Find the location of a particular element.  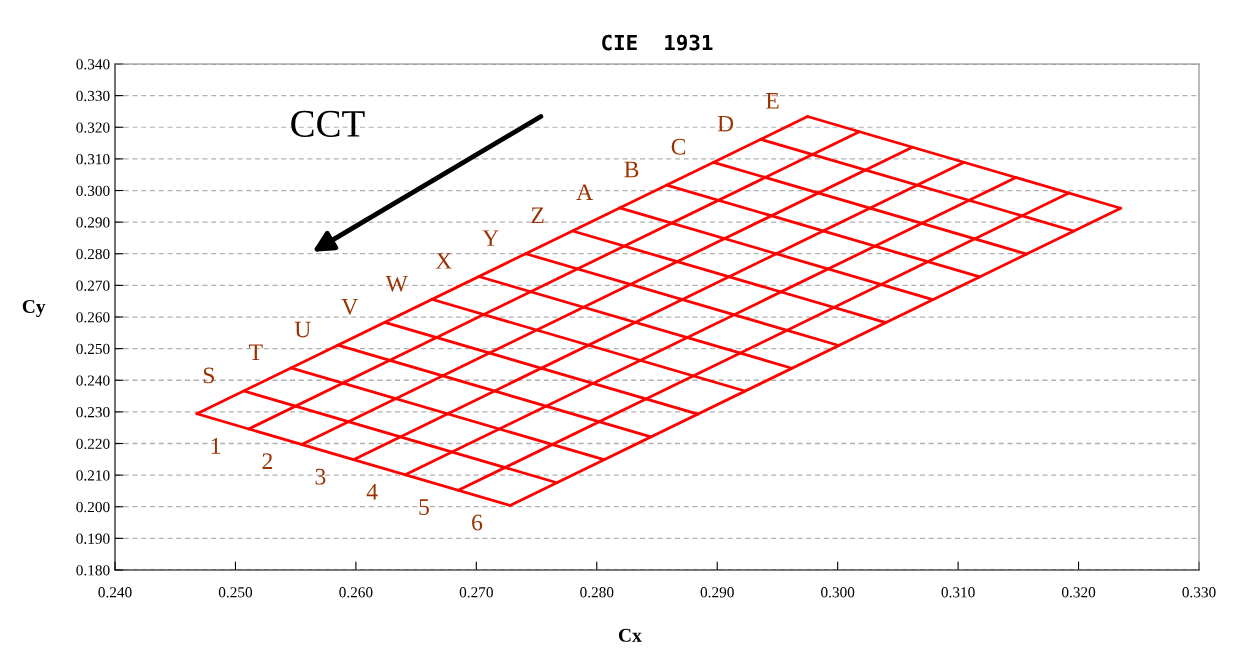

annotation: T is located at coordinates (256, 352).